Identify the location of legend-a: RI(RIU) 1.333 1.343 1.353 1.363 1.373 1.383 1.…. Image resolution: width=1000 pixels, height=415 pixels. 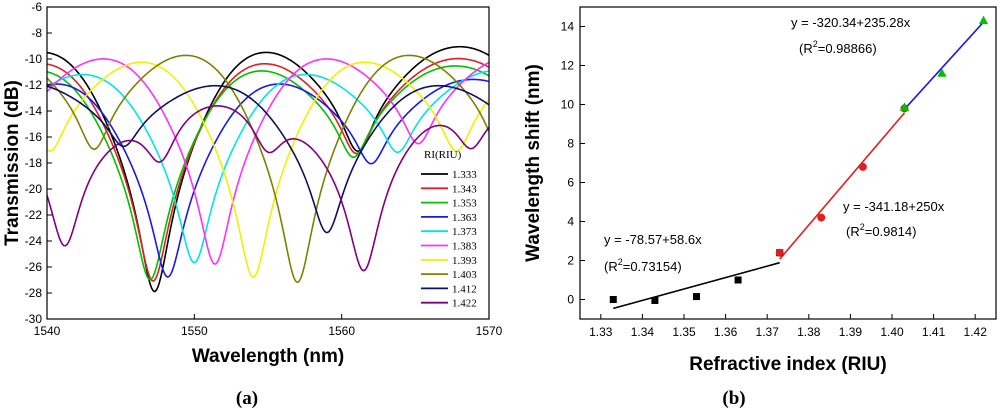
(449, 229).